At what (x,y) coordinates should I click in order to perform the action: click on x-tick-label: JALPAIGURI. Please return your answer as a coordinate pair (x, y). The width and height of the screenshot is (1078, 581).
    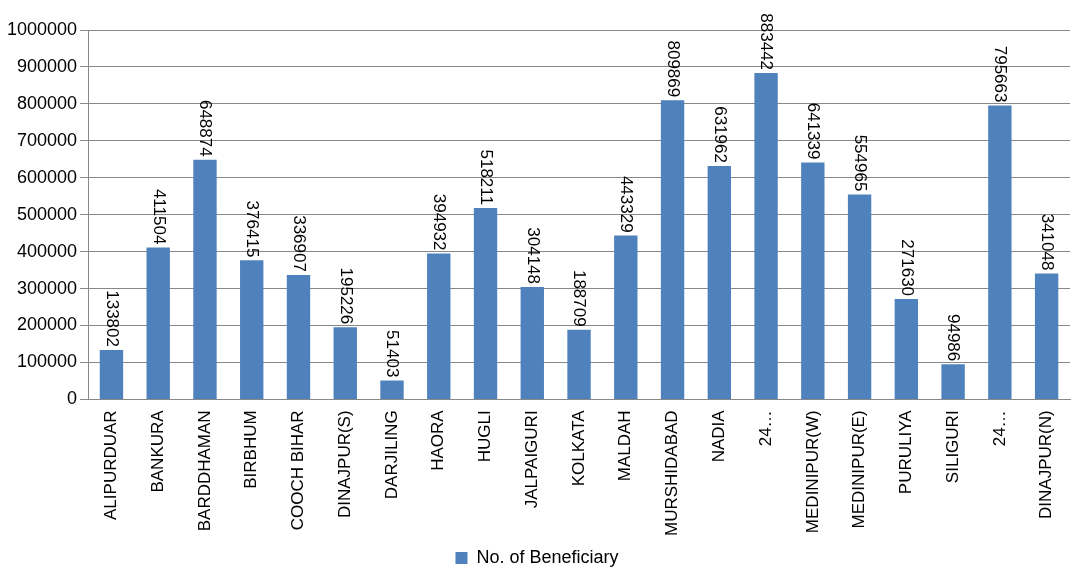
    Looking at the image, I should click on (531, 459).